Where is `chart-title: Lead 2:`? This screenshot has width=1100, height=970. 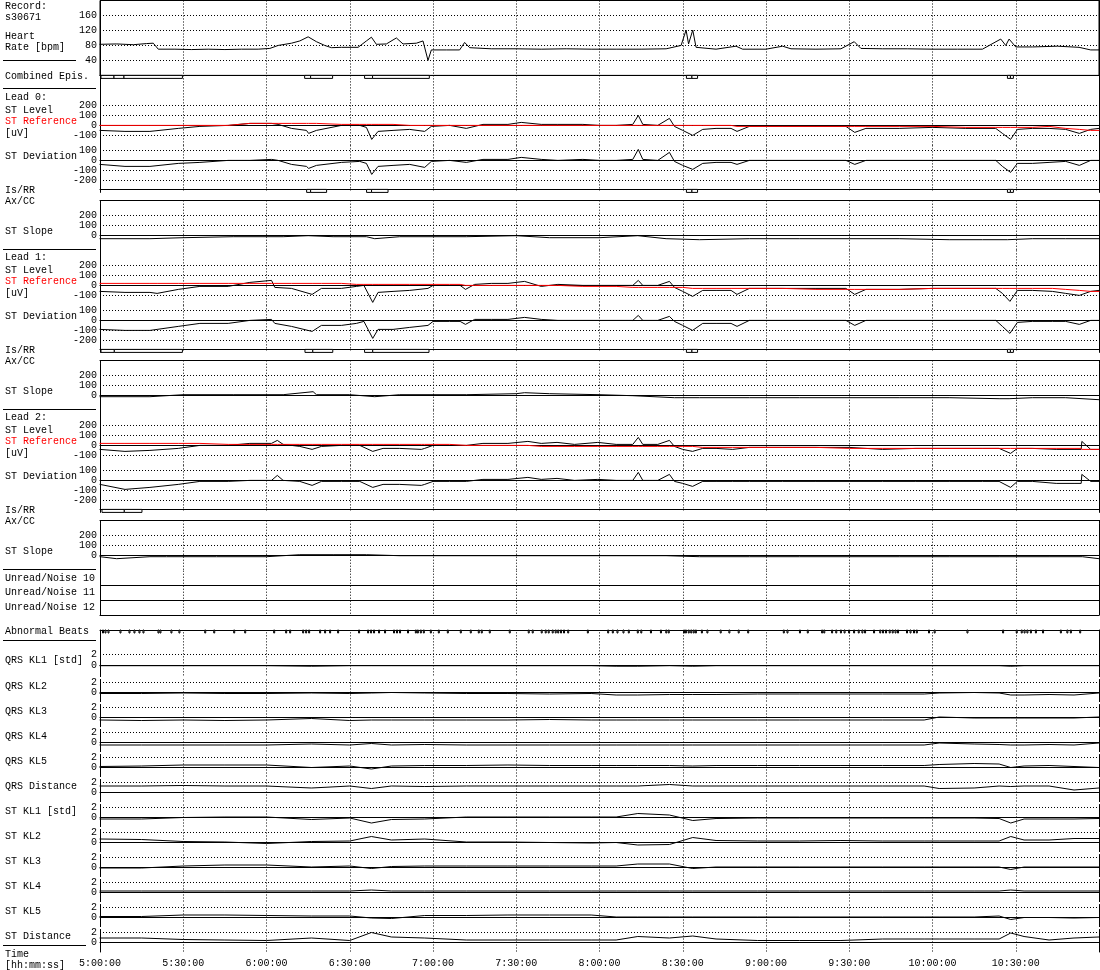 chart-title: Lead 2: is located at coordinates (26, 417).